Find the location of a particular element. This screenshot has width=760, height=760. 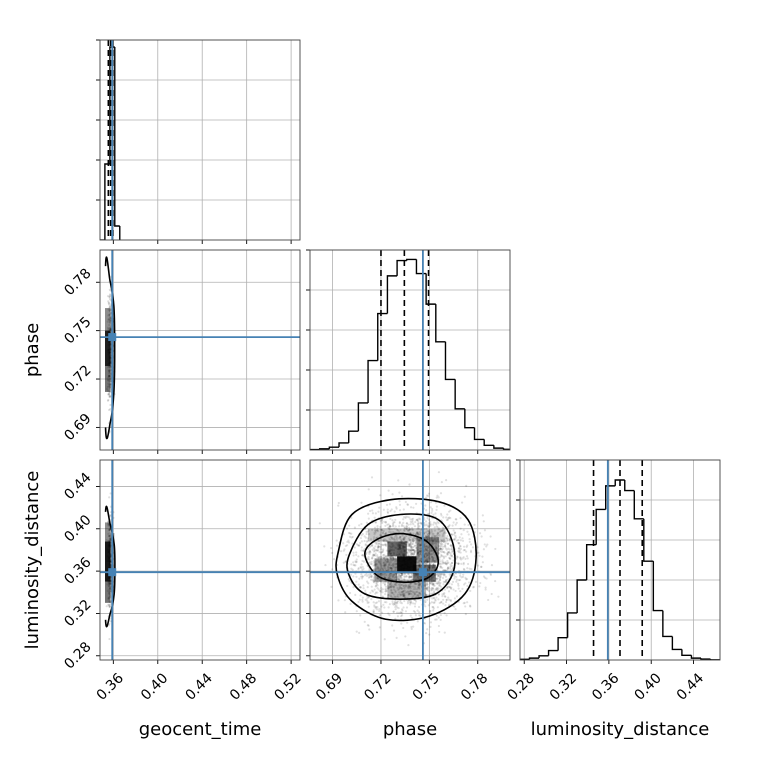

truth-marker is located at coordinates (422, 572).